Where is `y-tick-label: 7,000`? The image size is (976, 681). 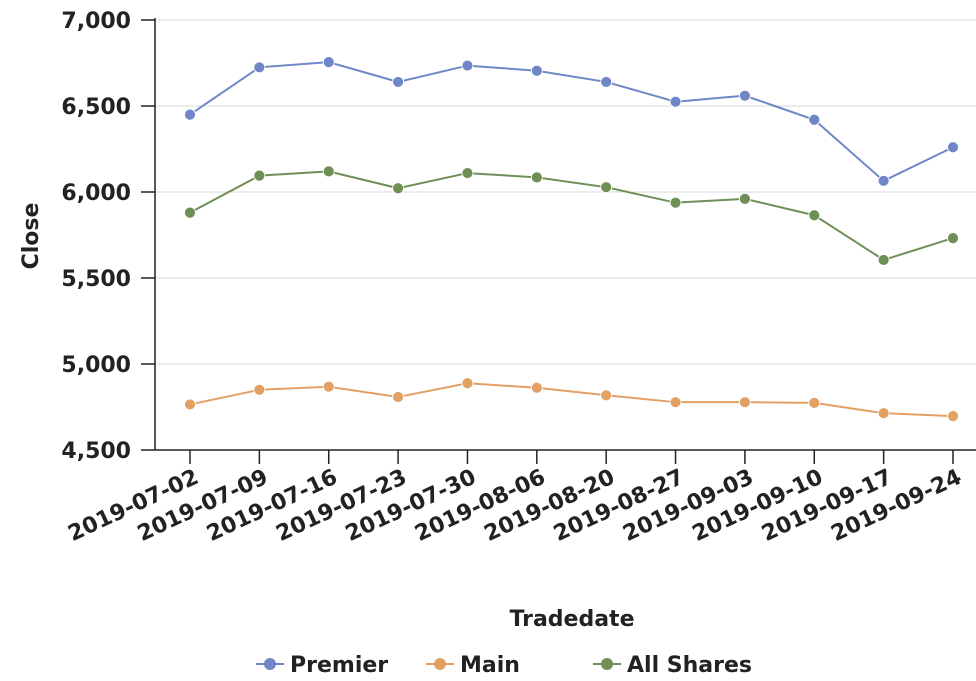
y-tick-label: 7,000 is located at coordinates (96, 21).